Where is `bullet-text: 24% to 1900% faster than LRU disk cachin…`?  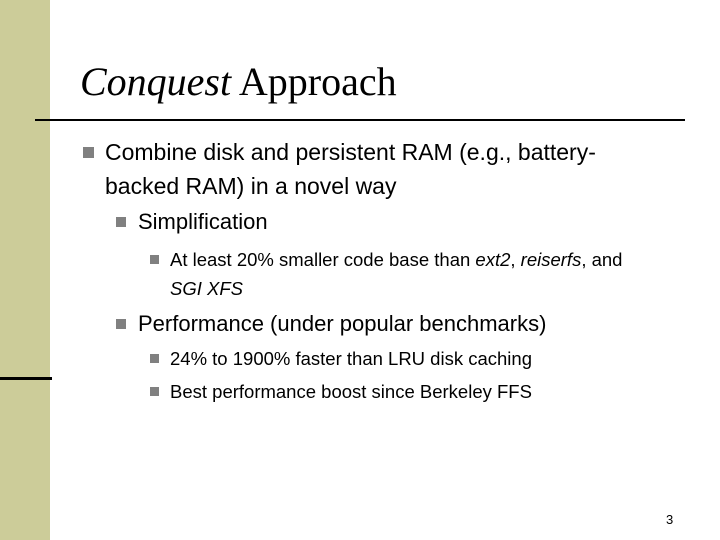
bullet-text: 24% to 1900% faster than LRU disk cachin… is located at coordinates (420, 358).